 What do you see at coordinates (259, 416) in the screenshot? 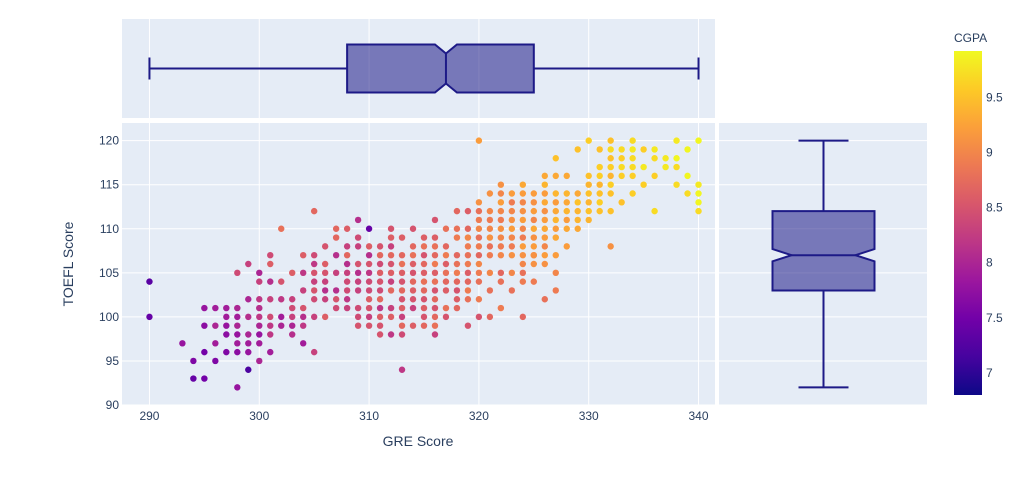
I see `x-tick-label: 300` at bounding box center [259, 416].